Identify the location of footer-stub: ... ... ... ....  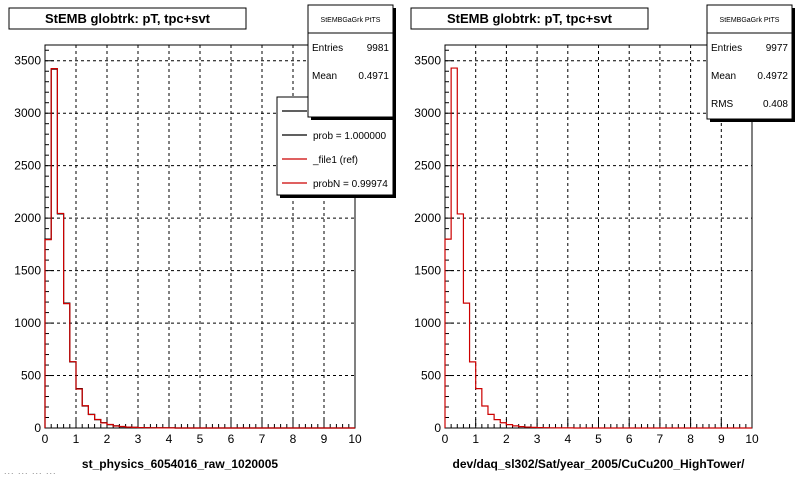
(30, 471).